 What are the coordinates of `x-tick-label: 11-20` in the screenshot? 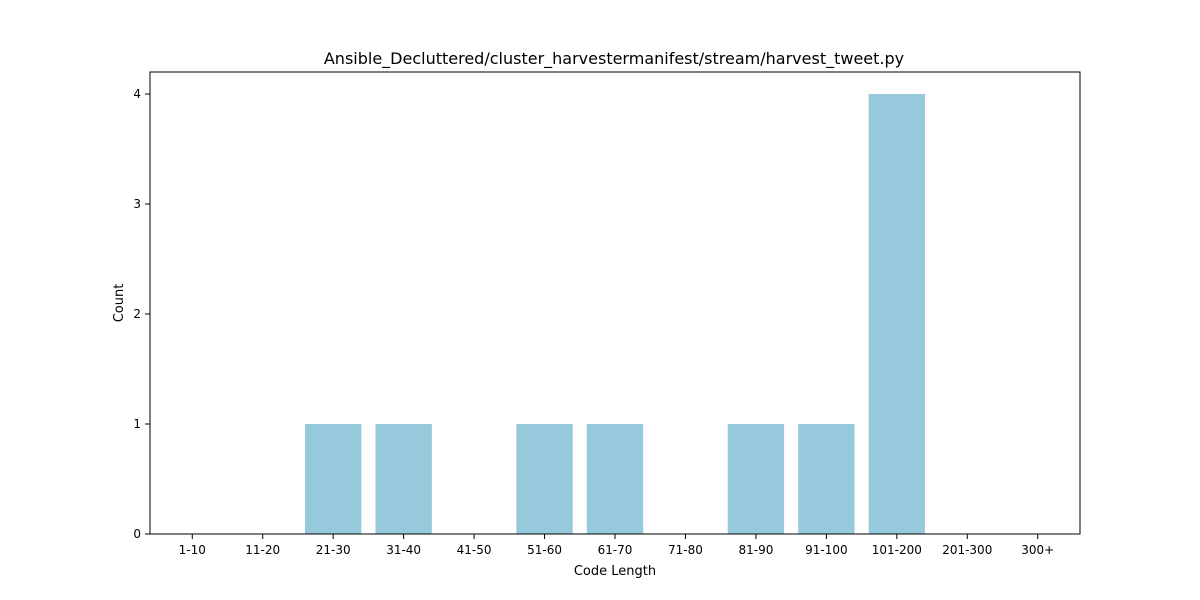 It's located at (262, 550).